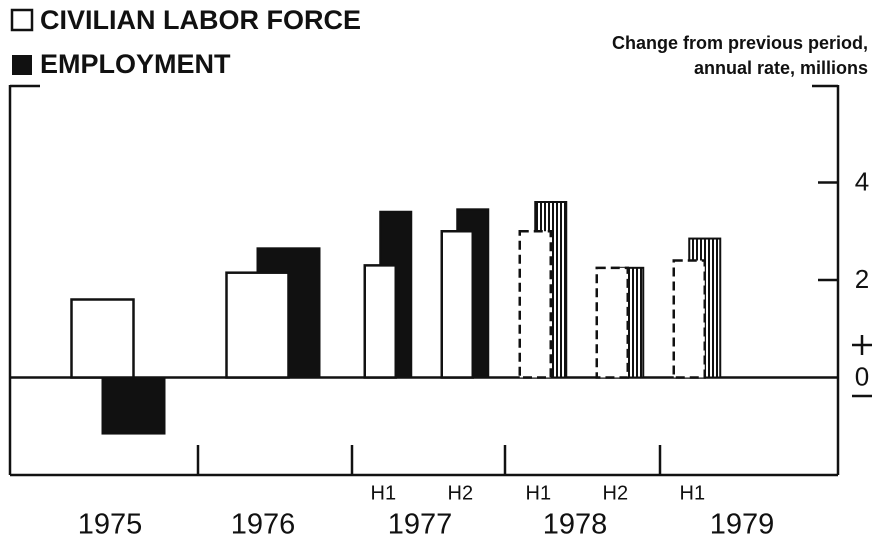 This screenshot has height=548, width=880. I want to click on x-group-label: 1978, so click(575, 525).